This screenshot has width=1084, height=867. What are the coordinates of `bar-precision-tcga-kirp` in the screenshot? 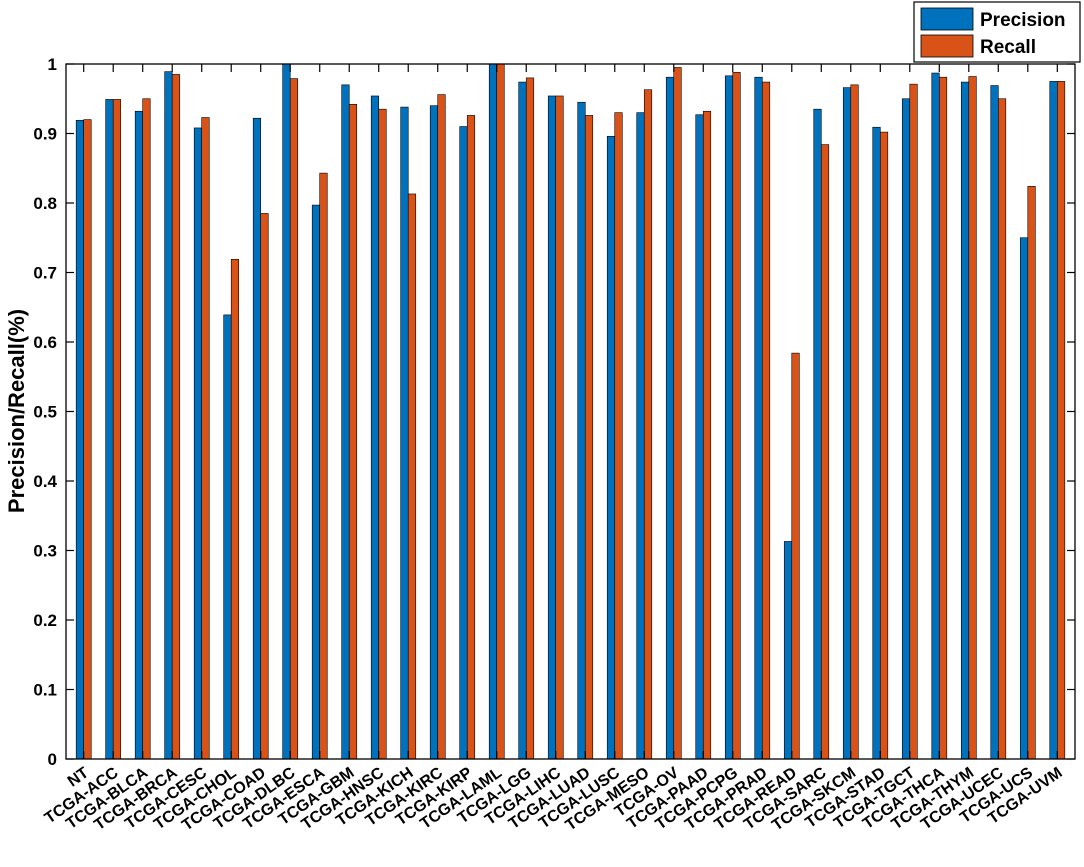 It's located at (463, 443).